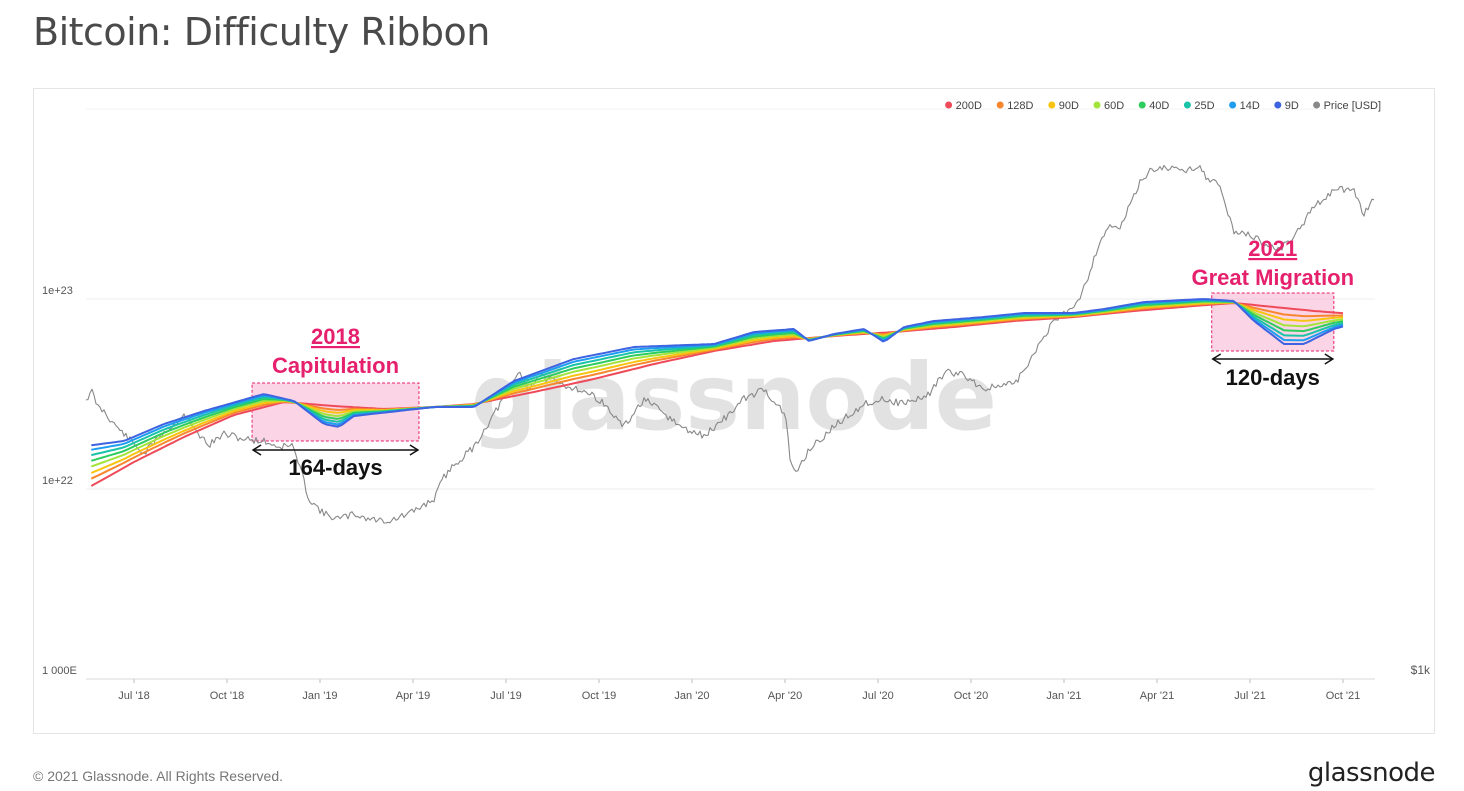 The height and width of the screenshot is (791, 1464). Describe the element at coordinates (505, 696) in the screenshot. I see `x-tick-label: Jul '19` at that location.